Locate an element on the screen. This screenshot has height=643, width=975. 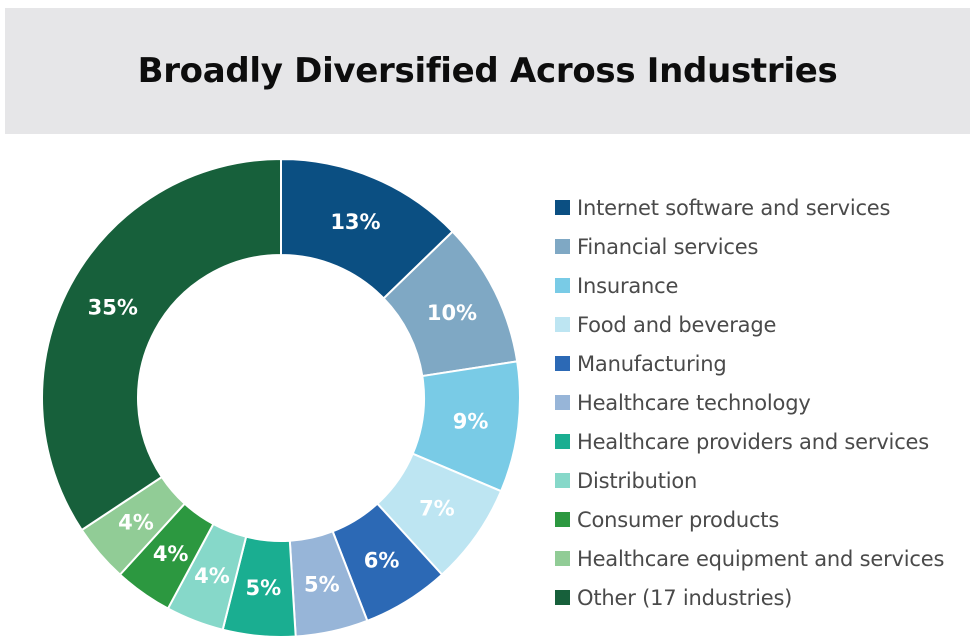
legend-item-6: Healthcare providers and services is located at coordinates (762, 441).